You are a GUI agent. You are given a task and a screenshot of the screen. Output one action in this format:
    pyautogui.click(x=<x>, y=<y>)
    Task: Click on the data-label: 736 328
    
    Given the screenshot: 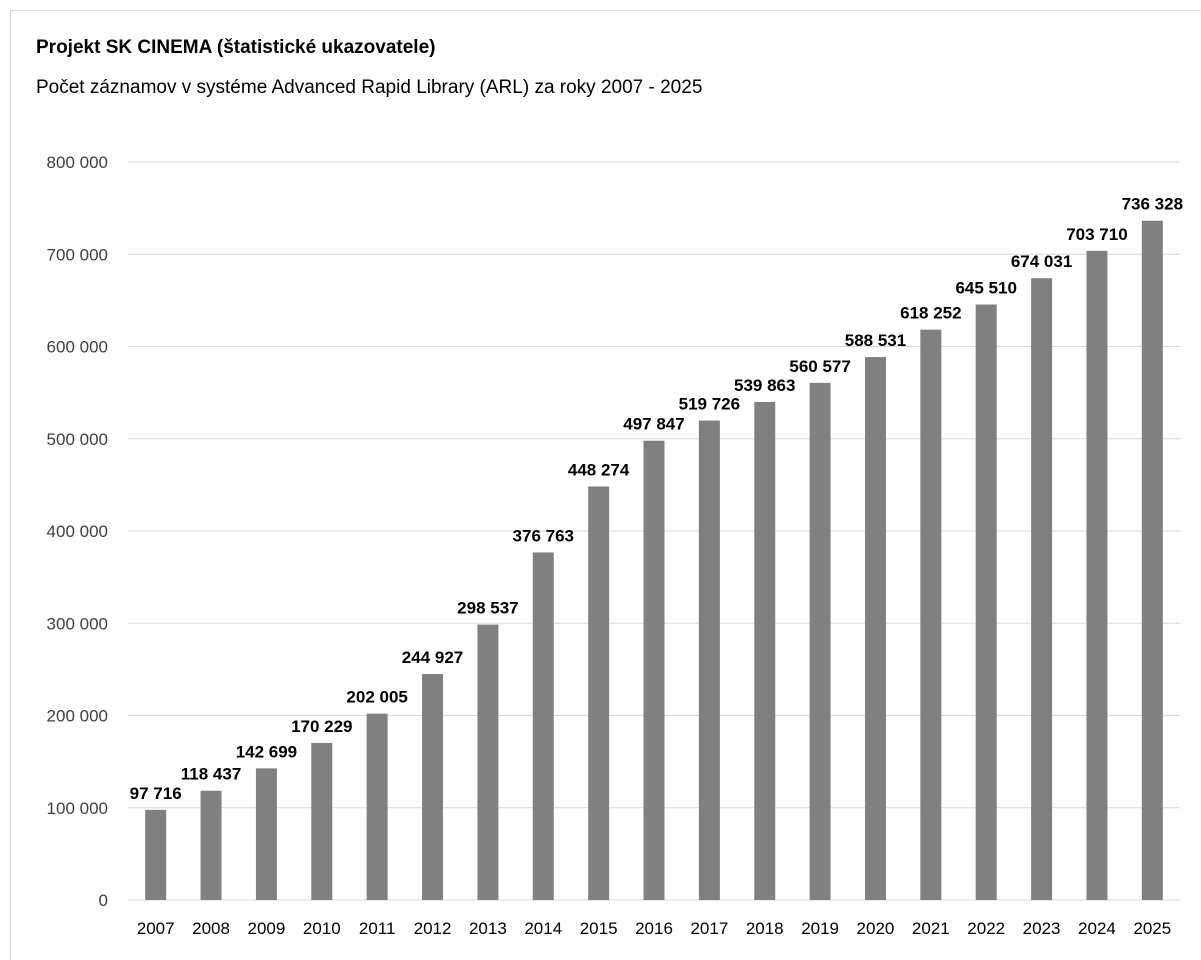 What is the action you would take?
    pyautogui.click(x=1152, y=204)
    